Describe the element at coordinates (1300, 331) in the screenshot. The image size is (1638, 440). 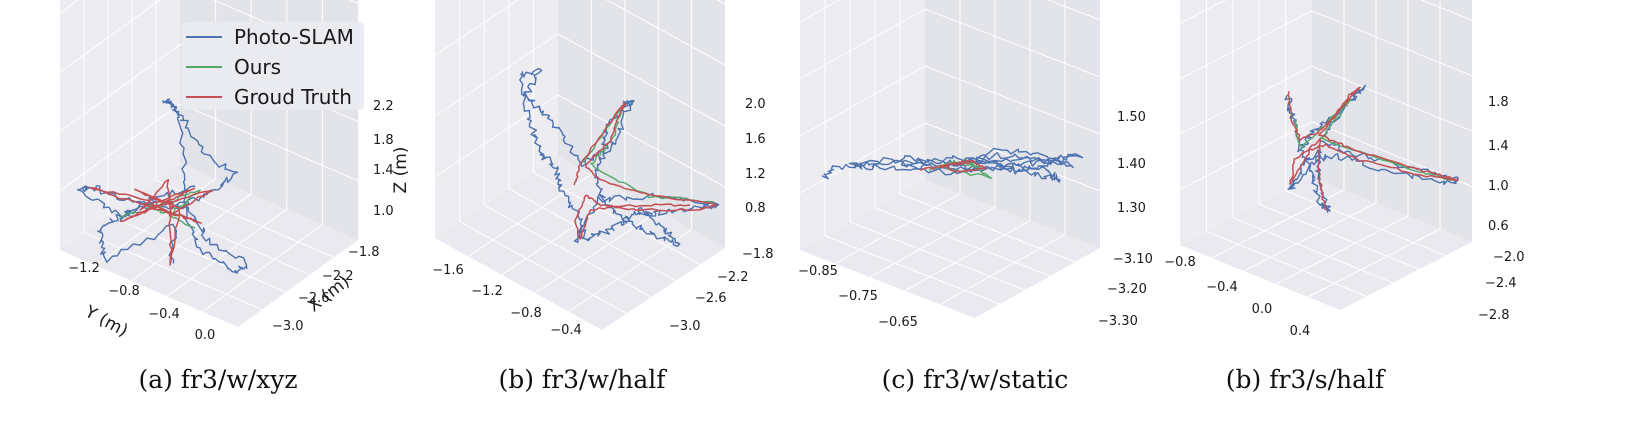
I see `y-tick-label: 0.4` at that location.